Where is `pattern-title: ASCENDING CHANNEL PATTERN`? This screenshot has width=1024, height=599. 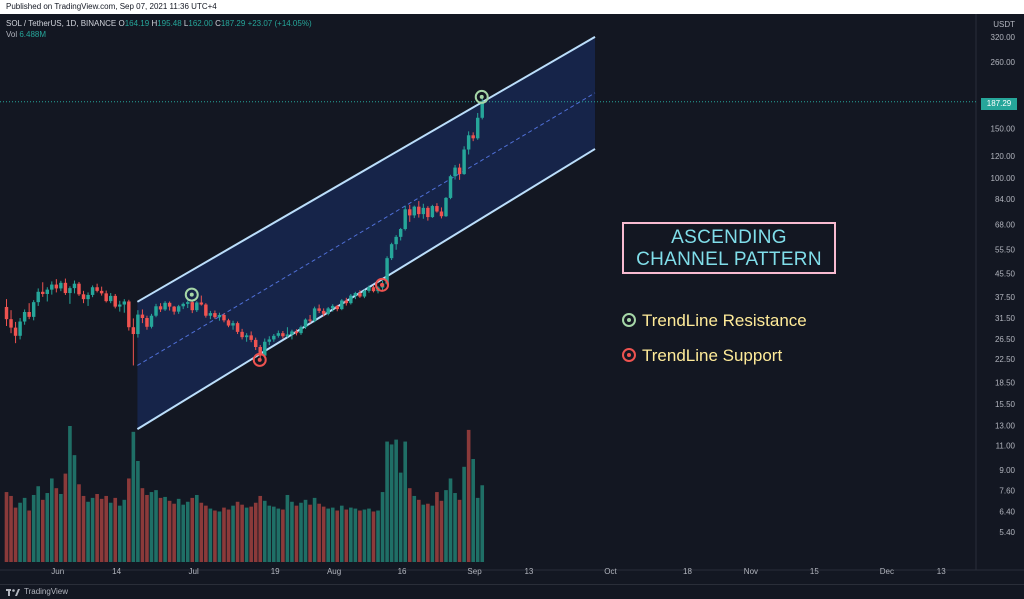
pattern-title: ASCENDING CHANNEL PATTERN is located at coordinates (729, 248).